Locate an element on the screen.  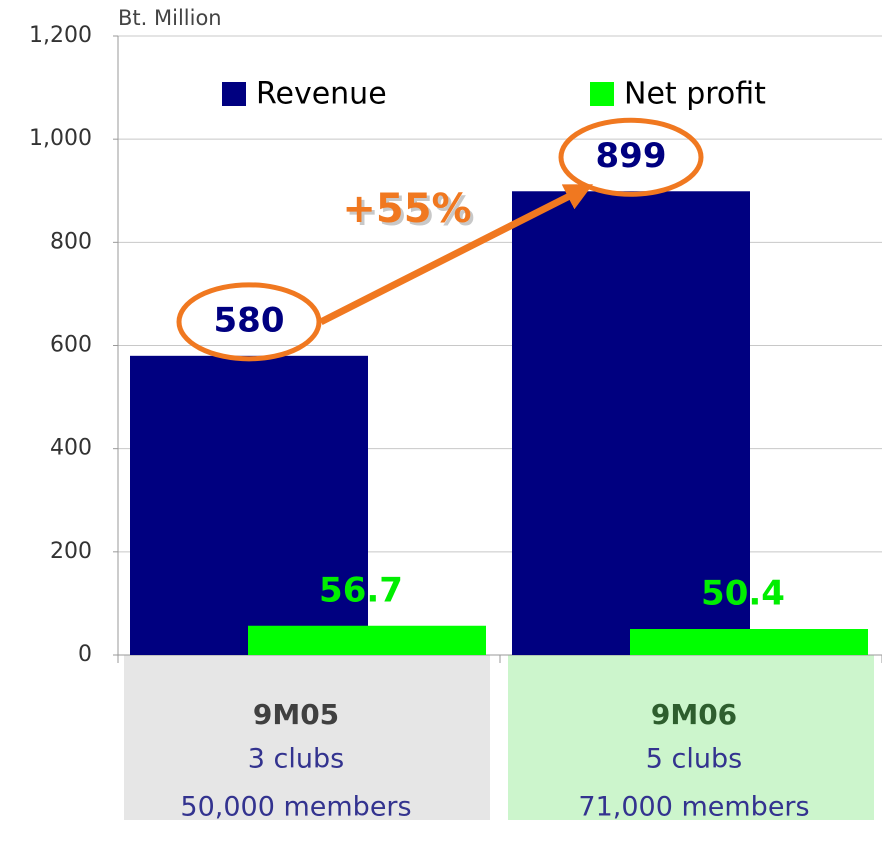
annotation-shadow: +55% is located at coordinates (409, 212).